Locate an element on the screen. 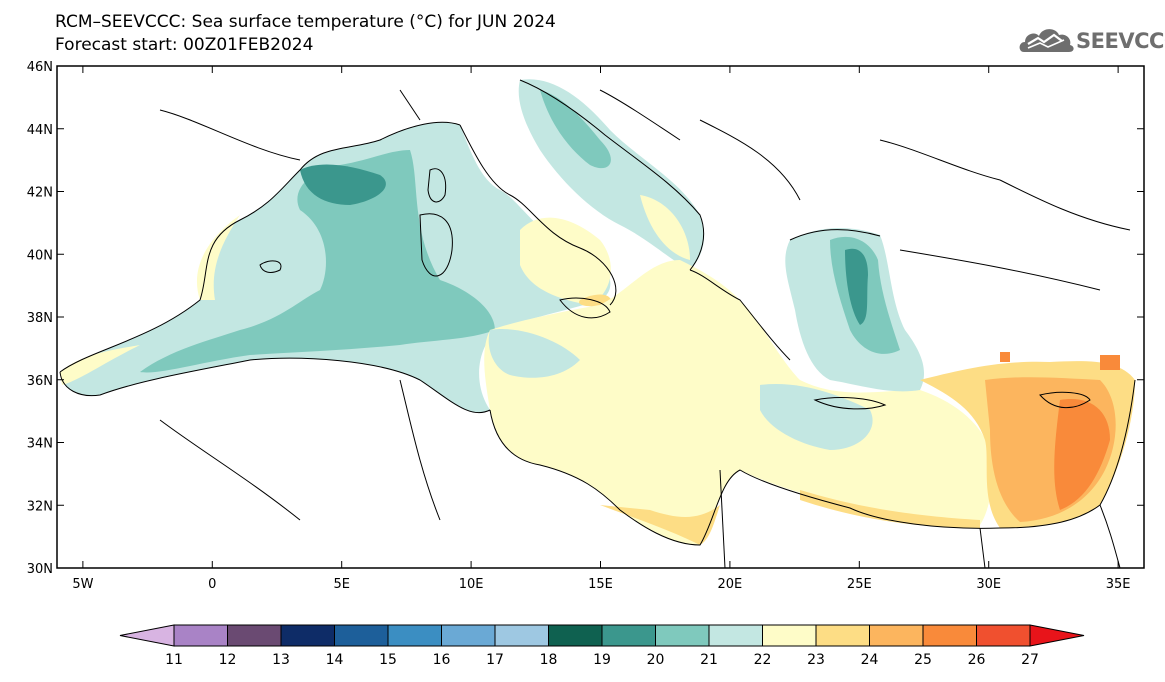 The height and width of the screenshot is (682, 1165). x-tick-label: 15E is located at coordinates (600, 584).